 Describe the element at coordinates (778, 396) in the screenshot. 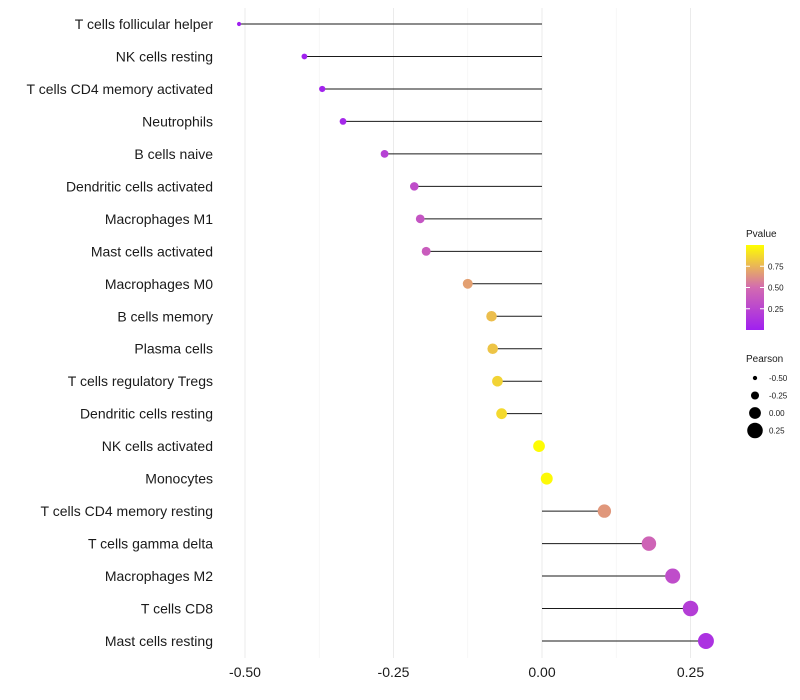

I see `size-legend-label: -0.25` at that location.